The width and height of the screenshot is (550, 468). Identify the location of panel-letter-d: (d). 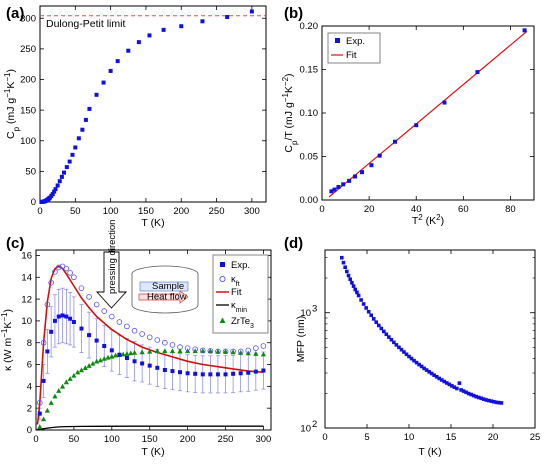
(293, 243).